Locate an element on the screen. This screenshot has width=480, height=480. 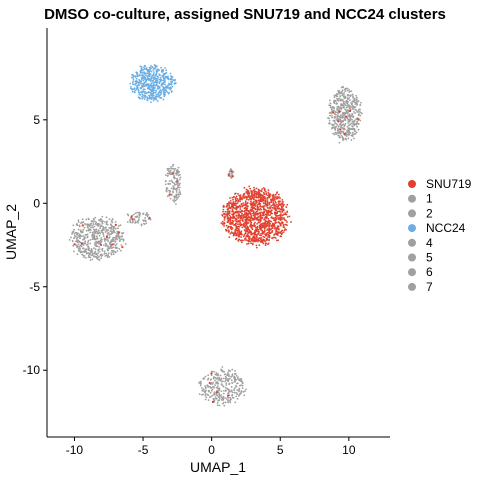
legend-key is located at coordinates (412, 242).